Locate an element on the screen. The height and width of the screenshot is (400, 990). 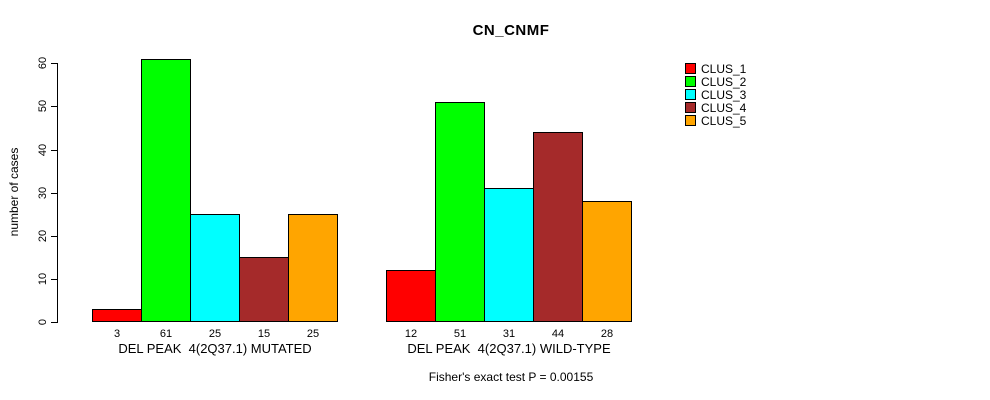
y-axis-tick-label: 0 is located at coordinates (43, 322).